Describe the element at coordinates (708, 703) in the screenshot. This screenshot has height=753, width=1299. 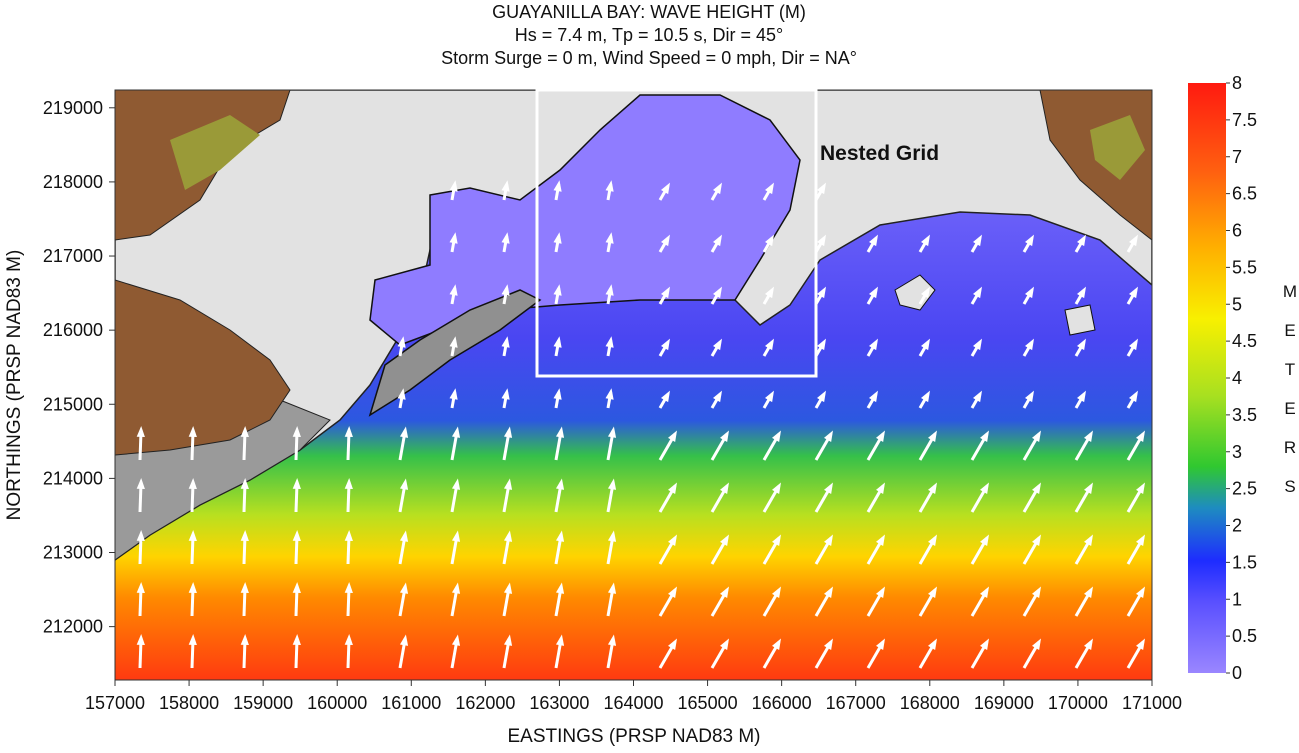
I see `x-tick-label: 165000` at that location.